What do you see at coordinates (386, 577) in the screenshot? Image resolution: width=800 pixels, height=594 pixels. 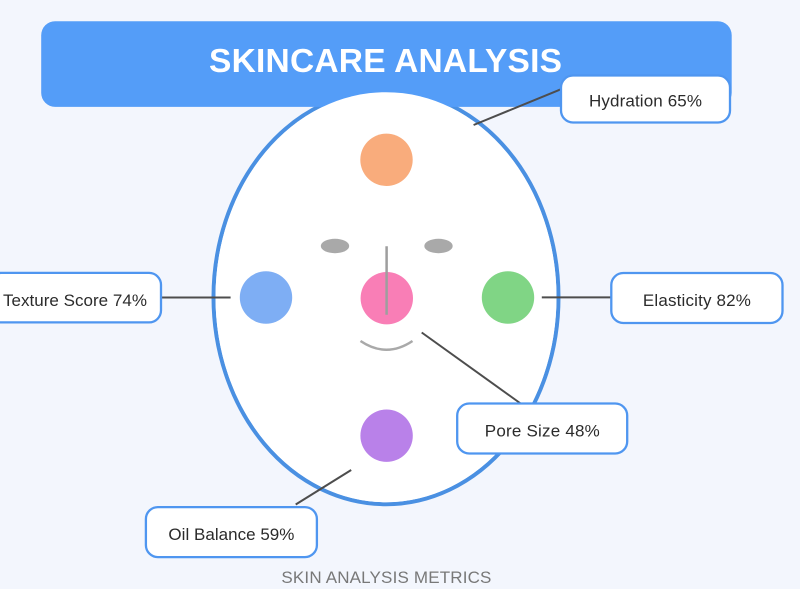 I see `svg-text: SKIN ANALYSIS METRICS` at bounding box center [386, 577].